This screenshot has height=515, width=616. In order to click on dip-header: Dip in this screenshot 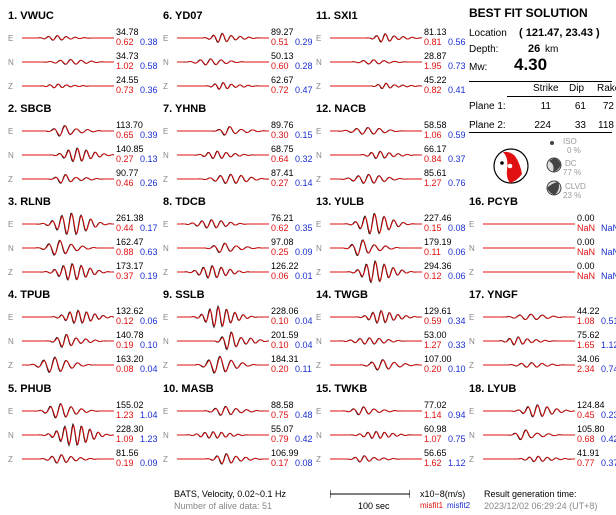, I will do `click(577, 88)`.